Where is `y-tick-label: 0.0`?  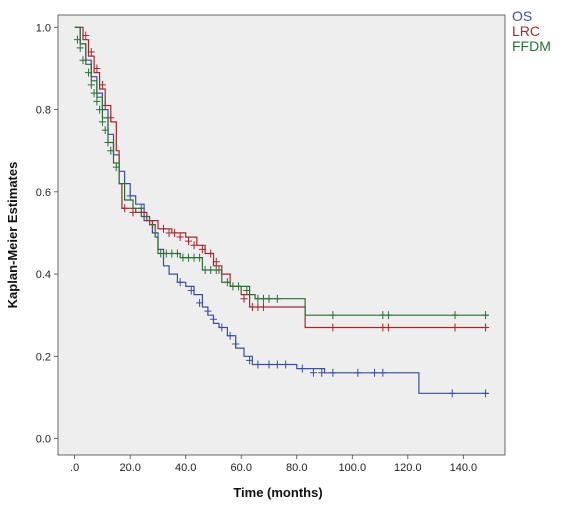 y-tick-label: 0.0 is located at coordinates (43, 440).